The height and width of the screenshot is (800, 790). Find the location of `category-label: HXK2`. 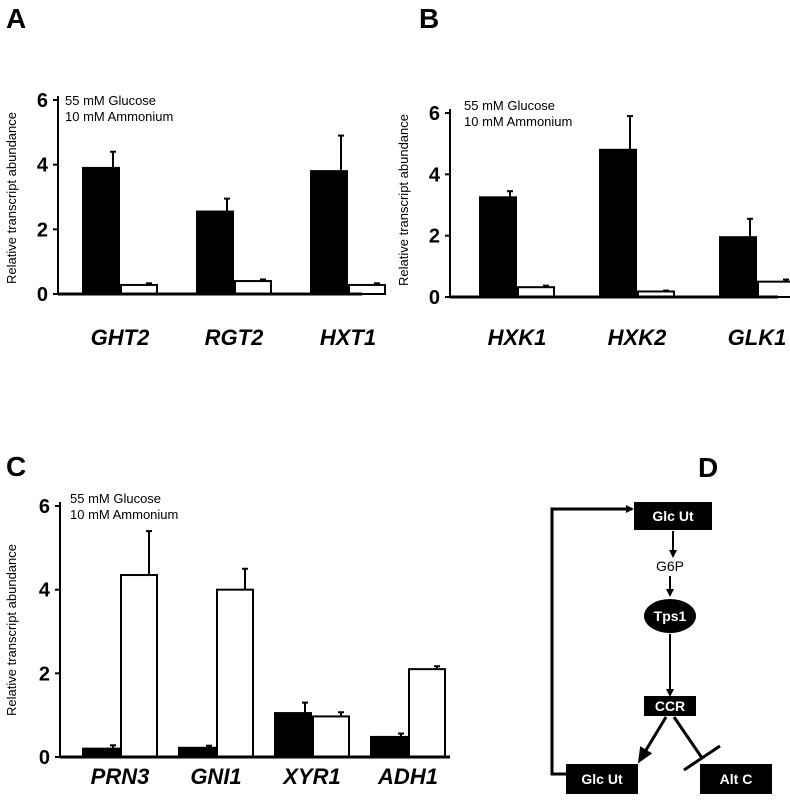

category-label: HXK2 is located at coordinates (637, 337).